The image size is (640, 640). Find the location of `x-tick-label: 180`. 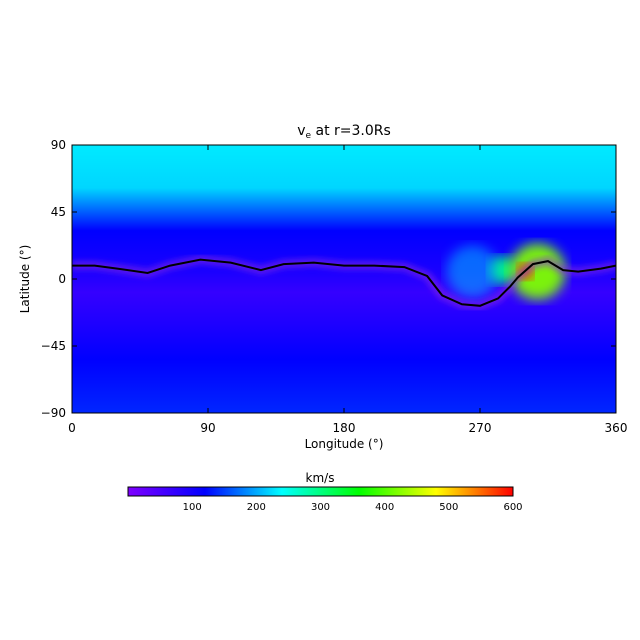

x-tick-label: 180 is located at coordinates (344, 428).